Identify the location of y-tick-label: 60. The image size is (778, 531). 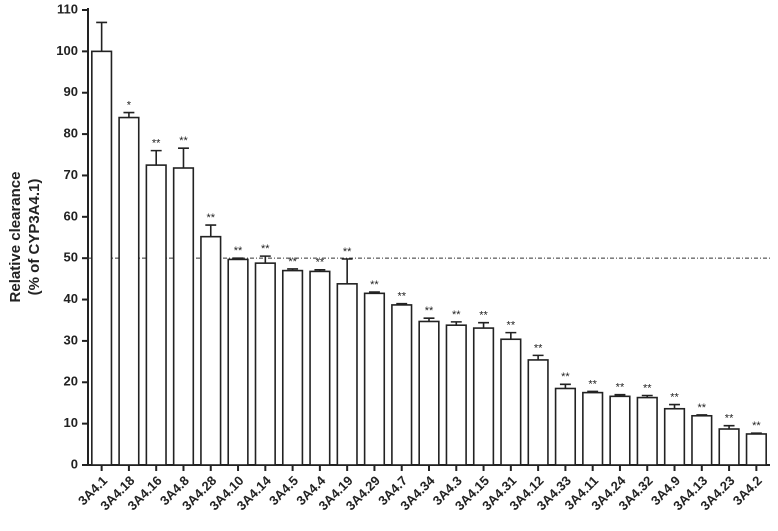
(71, 215).